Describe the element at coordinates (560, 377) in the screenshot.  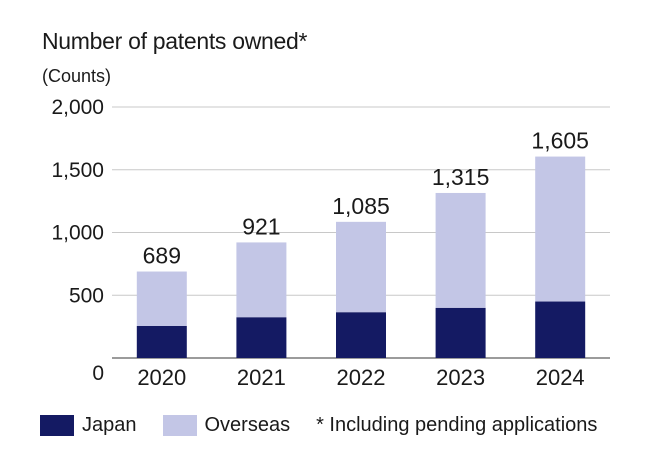
I see `x-tick-label-2024: 2024` at that location.